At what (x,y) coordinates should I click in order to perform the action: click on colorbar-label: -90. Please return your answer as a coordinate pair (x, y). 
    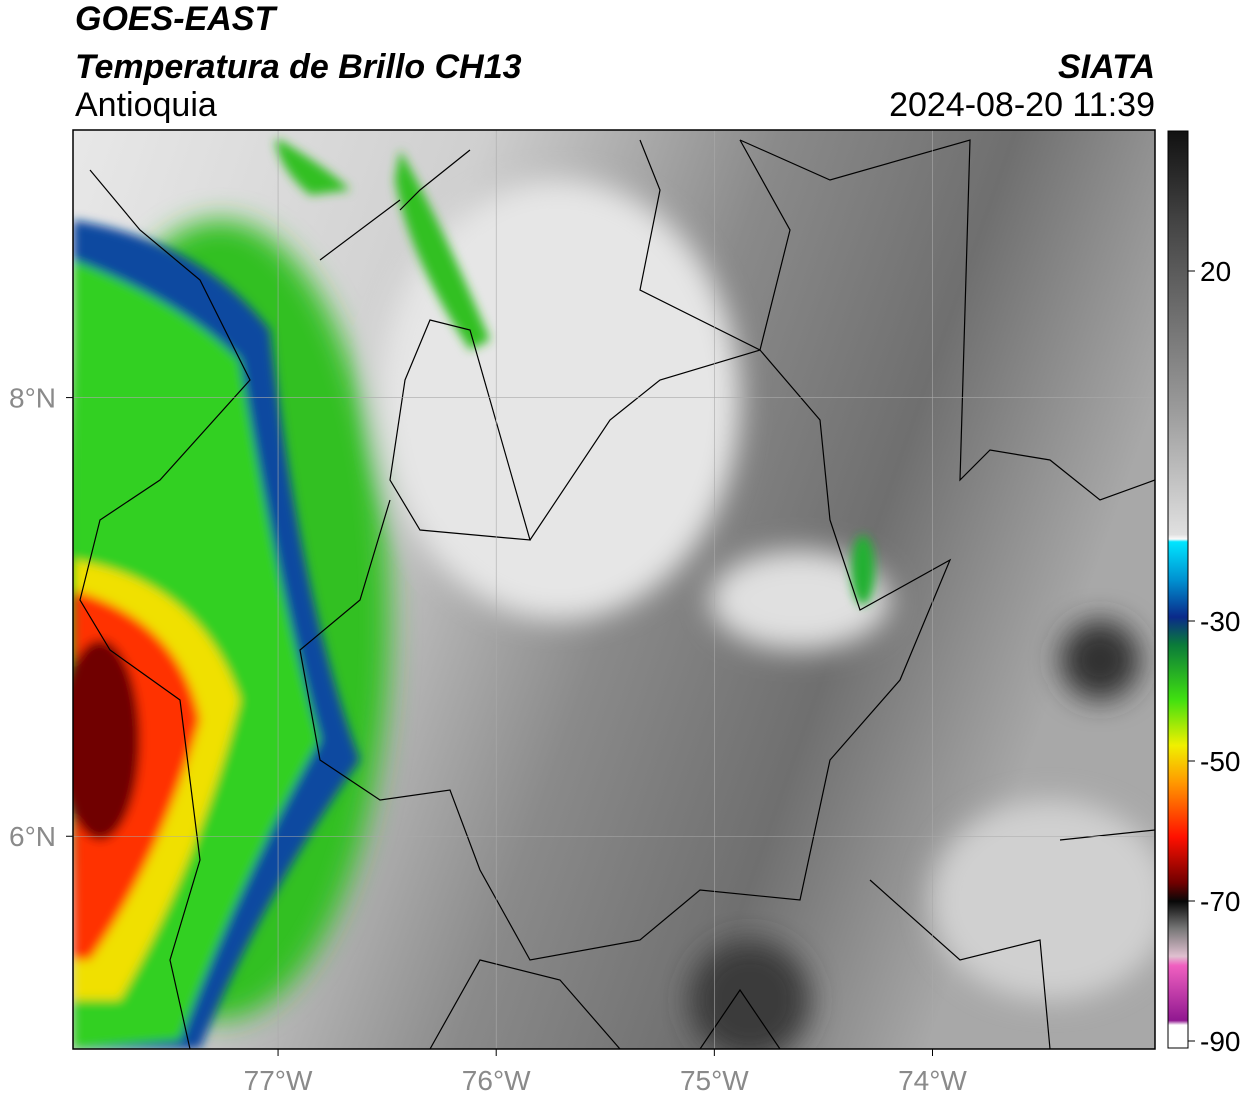
    Looking at the image, I should click on (1220, 1041).